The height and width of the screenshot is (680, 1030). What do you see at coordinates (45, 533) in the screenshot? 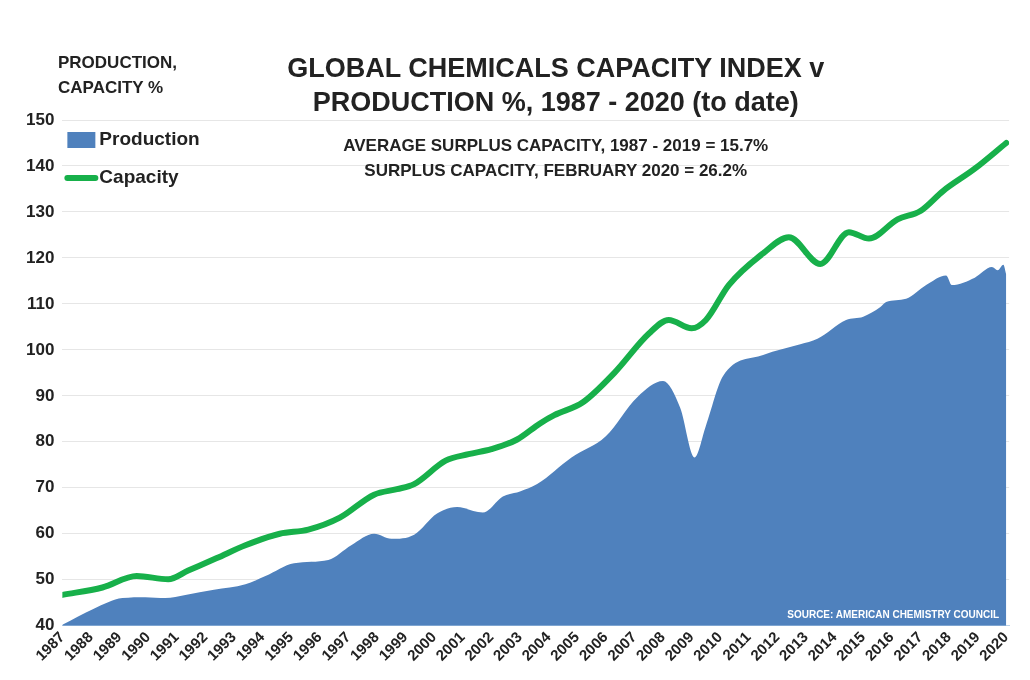
I see `y-tick-label: 60` at bounding box center [45, 533].